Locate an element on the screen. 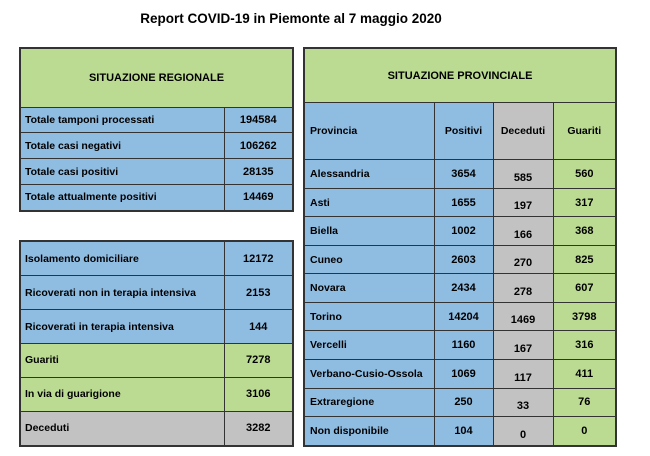  province-row: Torino 14204 1469 3798 is located at coordinates (460, 316).